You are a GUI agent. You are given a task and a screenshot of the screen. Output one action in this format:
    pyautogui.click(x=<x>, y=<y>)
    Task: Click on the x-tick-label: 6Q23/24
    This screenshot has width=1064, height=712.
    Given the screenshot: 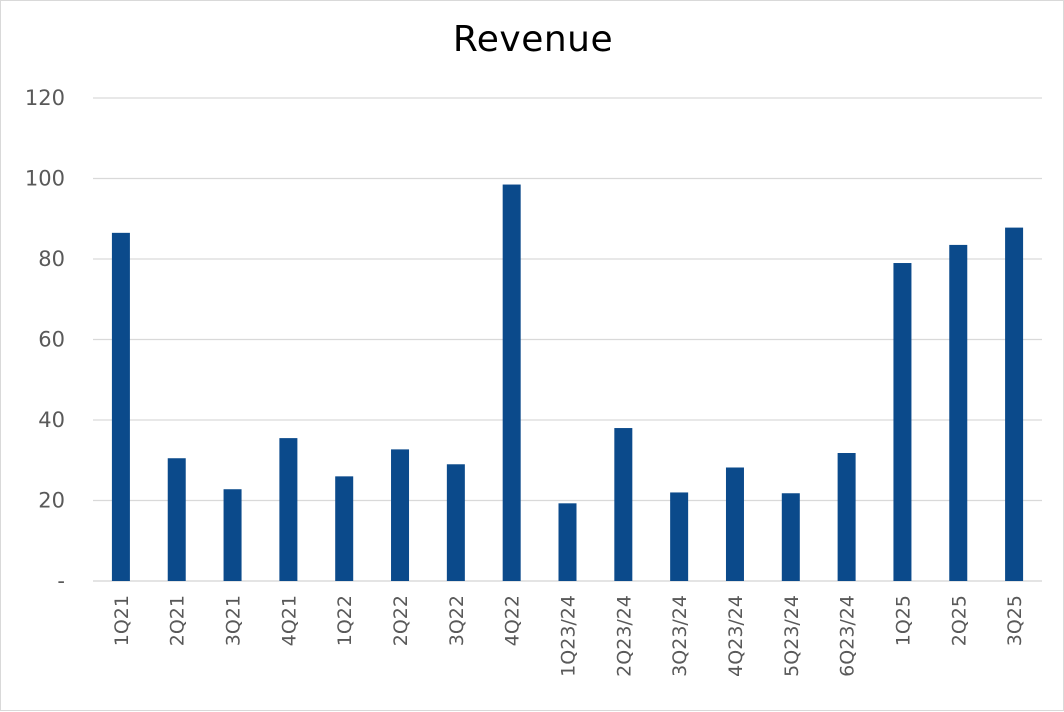 What is the action you would take?
    pyautogui.click(x=848, y=636)
    